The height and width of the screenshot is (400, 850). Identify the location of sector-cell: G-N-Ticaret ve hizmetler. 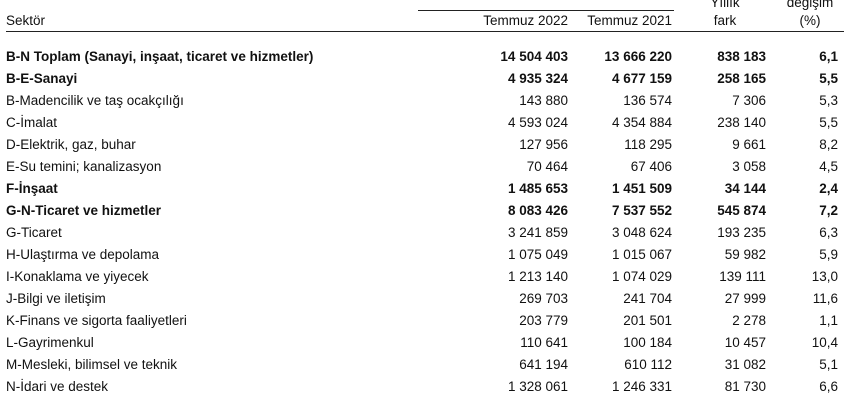
(84, 210).